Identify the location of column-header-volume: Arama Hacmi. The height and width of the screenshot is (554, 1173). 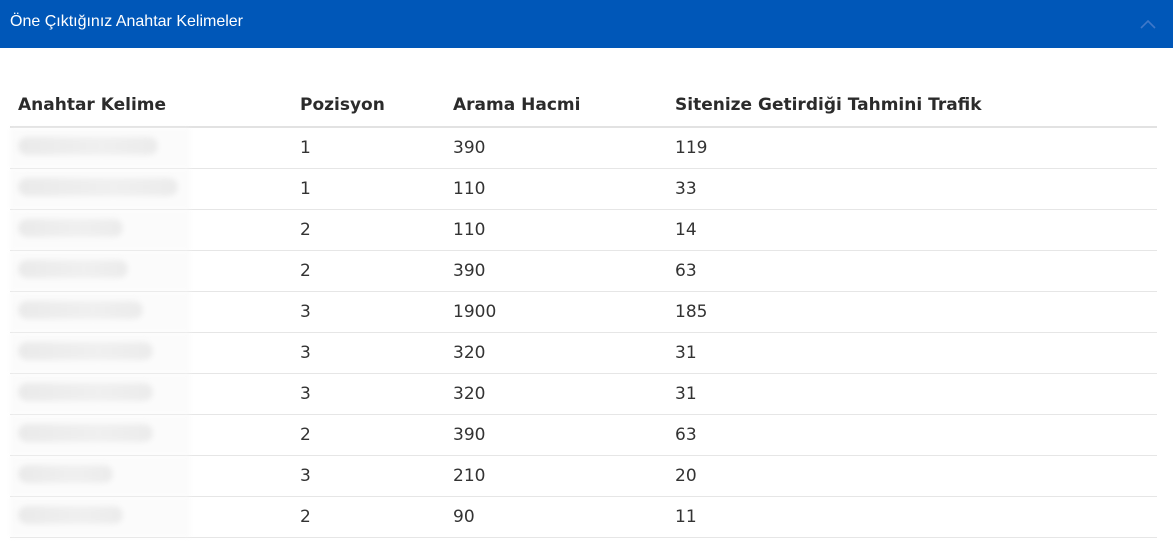
(556, 106).